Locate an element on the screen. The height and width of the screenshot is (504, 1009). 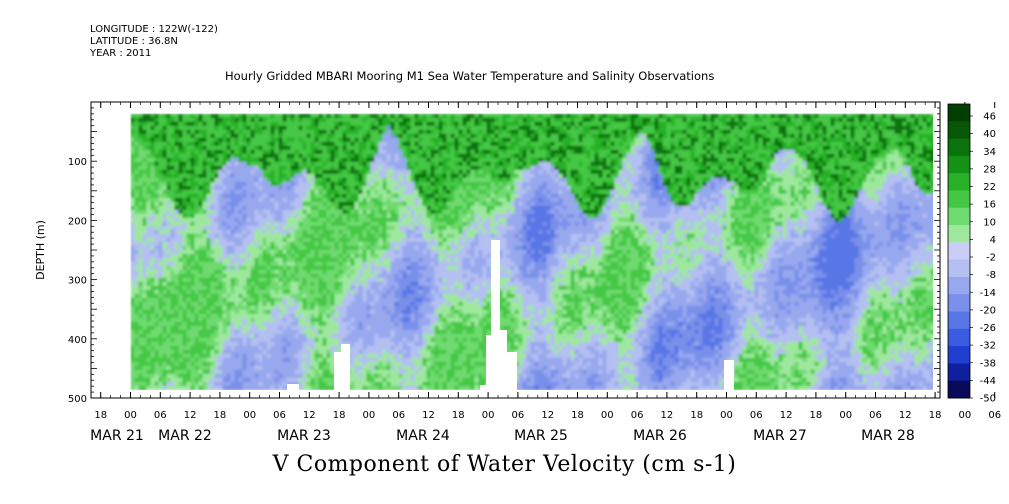
x-date-label: MAR 28 is located at coordinates (888, 436).